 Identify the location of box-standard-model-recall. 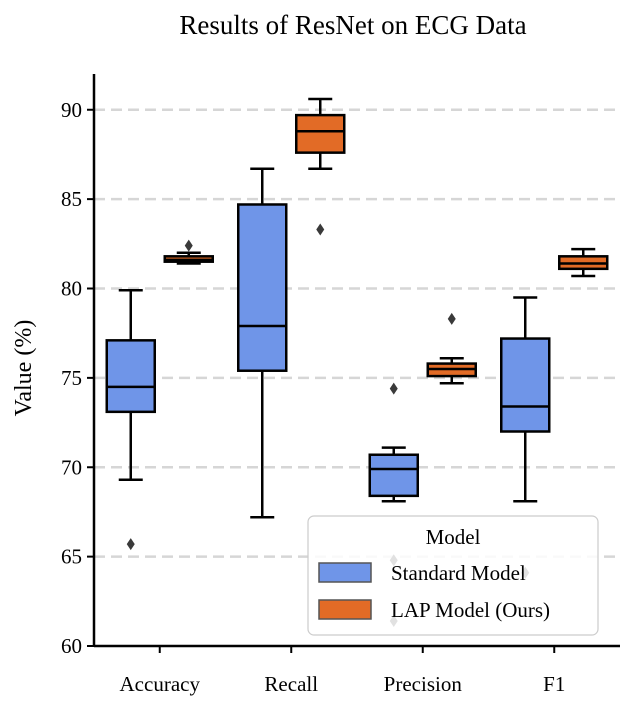
(262, 343).